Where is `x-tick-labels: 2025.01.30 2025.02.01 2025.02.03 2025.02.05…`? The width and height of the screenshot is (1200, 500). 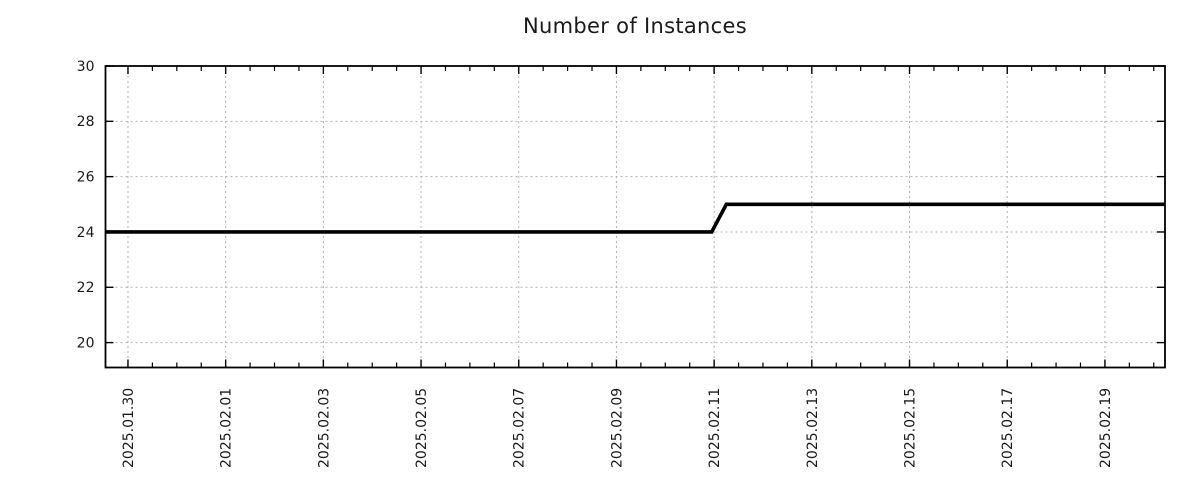 x-tick-labels: 2025.01.30 2025.02.01 2025.02.03 2025.02.05… is located at coordinates (617, 428).